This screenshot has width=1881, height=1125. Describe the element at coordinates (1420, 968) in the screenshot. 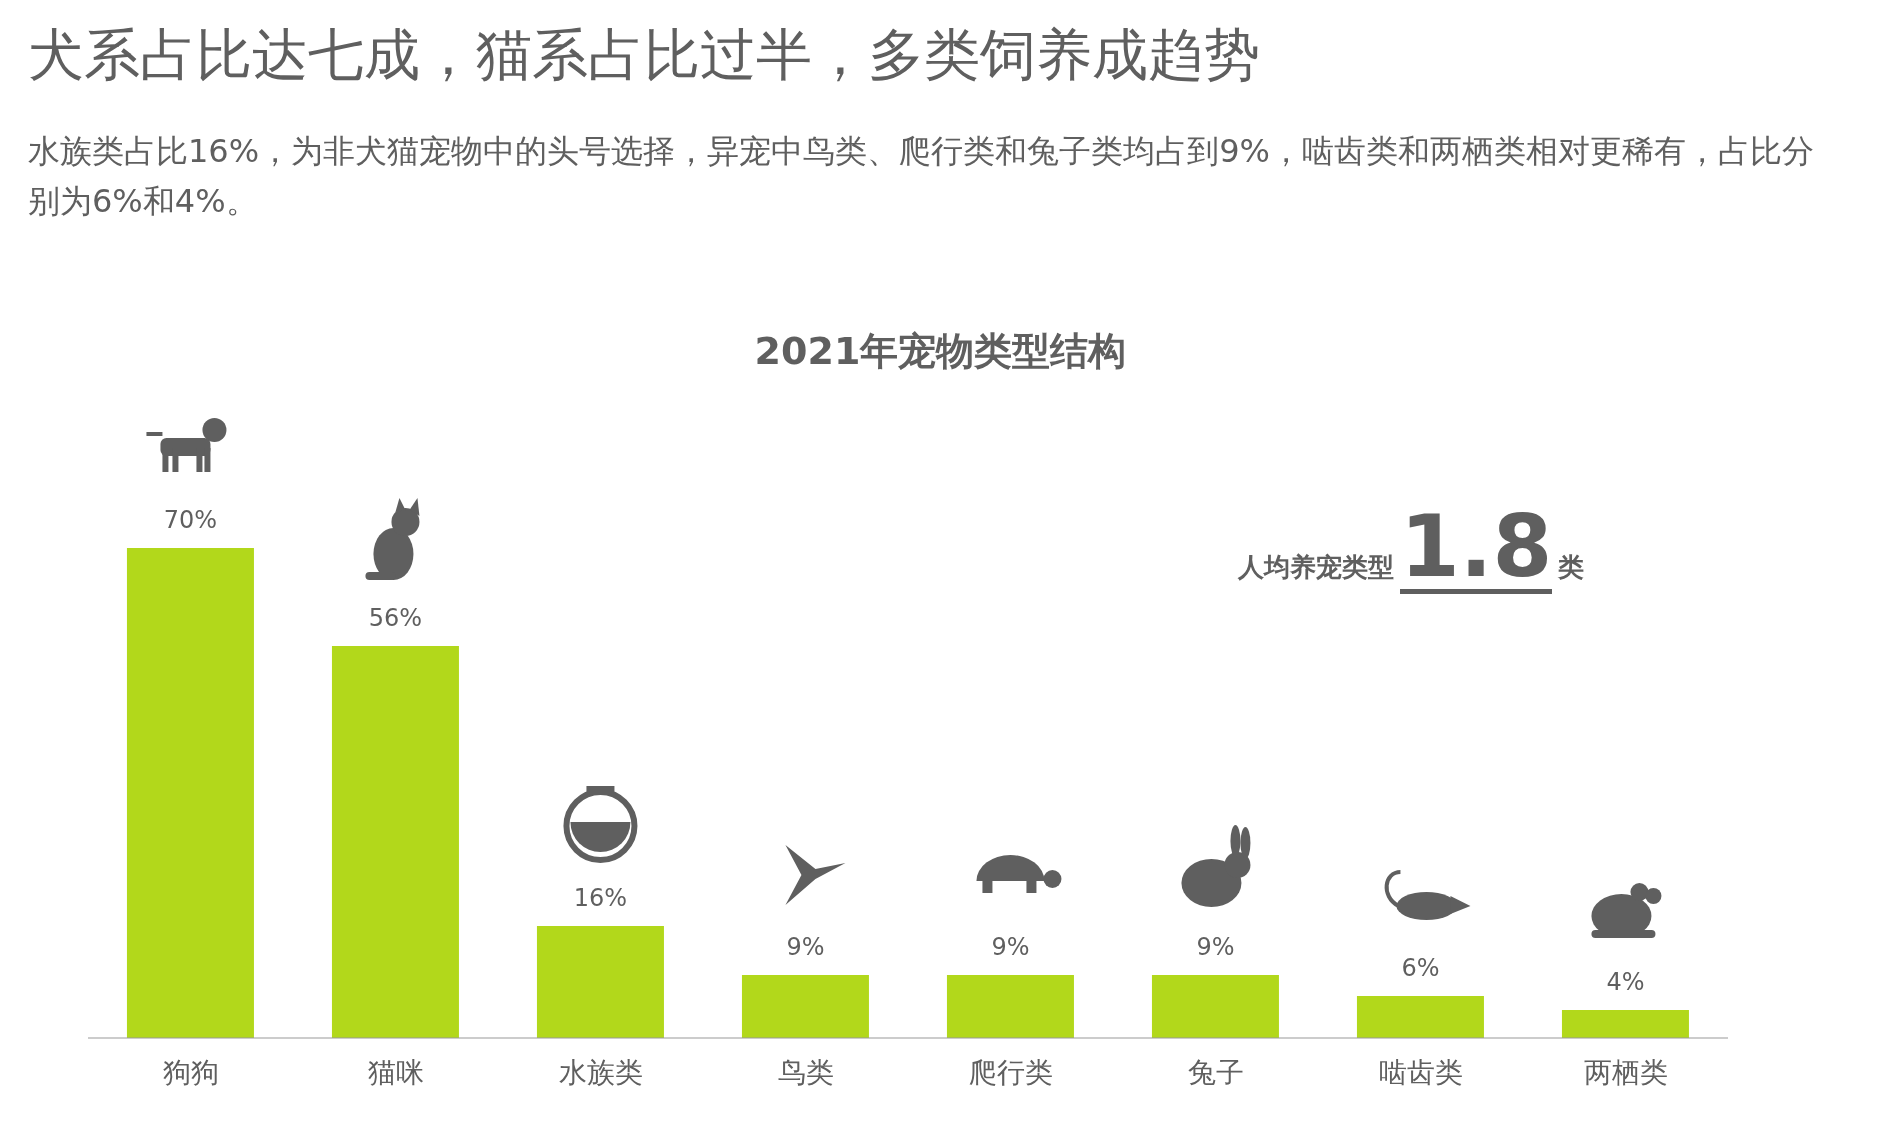

I see `data-label: 6%` at that location.